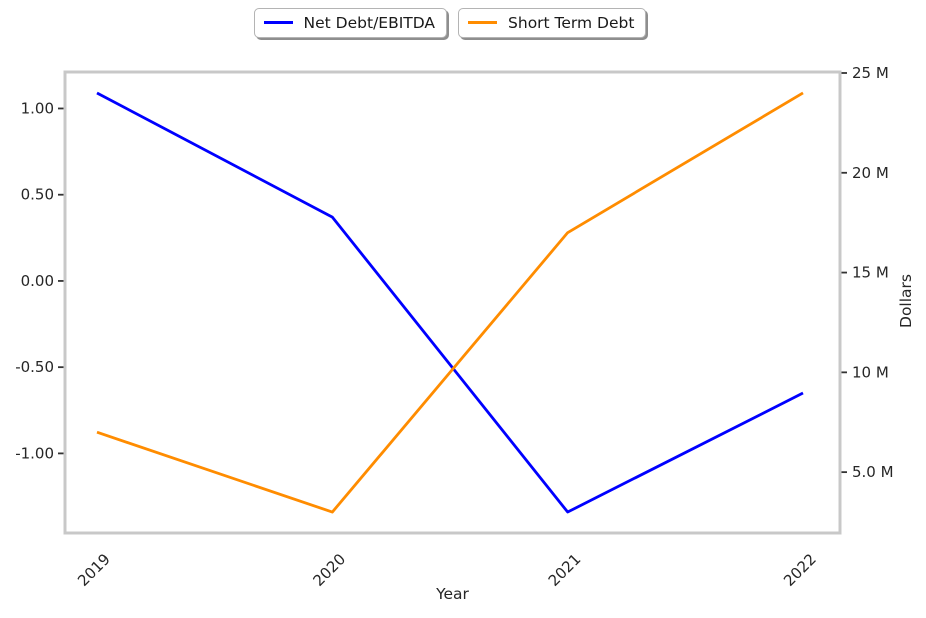 Image resolution: width=926 pixels, height=618 pixels. Describe the element at coordinates (452, 594) in the screenshot. I see `x-axis-title: Year` at that location.